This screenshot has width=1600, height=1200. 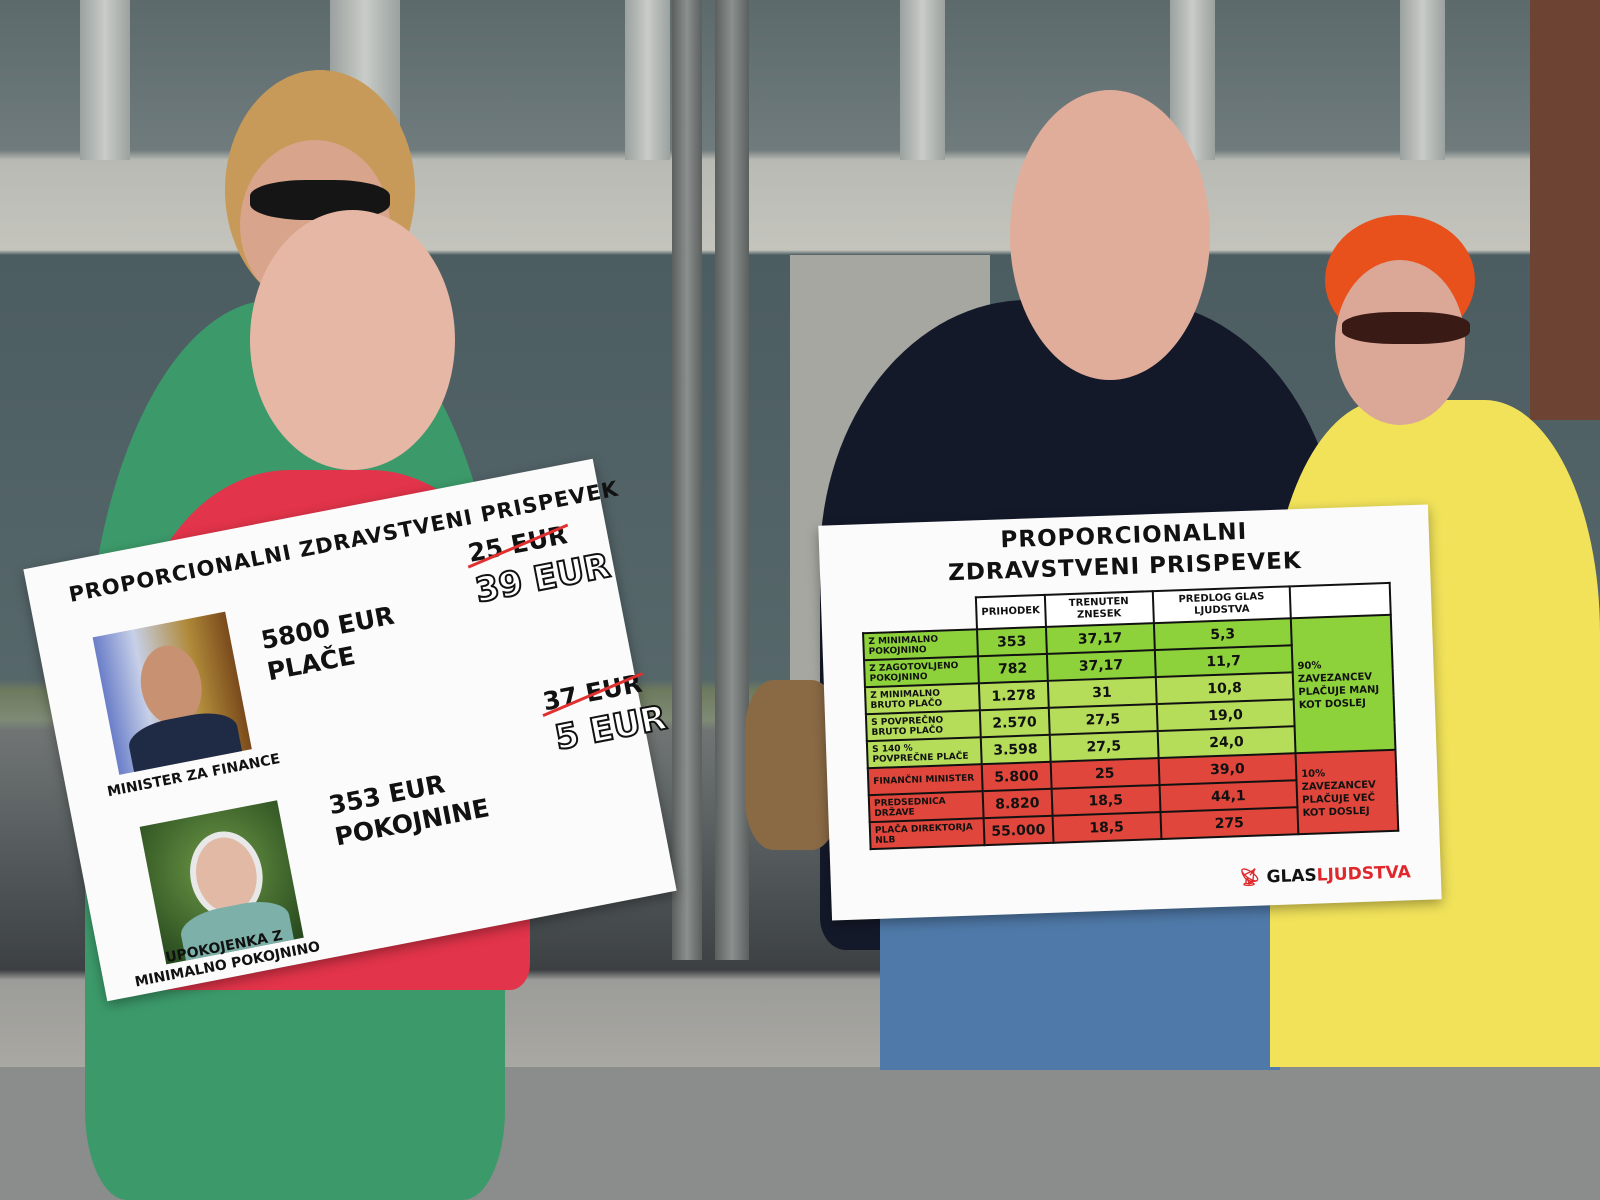 I want to click on column-header: PREDLOG GLAS LJUDSTVA, so click(x=1221, y=605).